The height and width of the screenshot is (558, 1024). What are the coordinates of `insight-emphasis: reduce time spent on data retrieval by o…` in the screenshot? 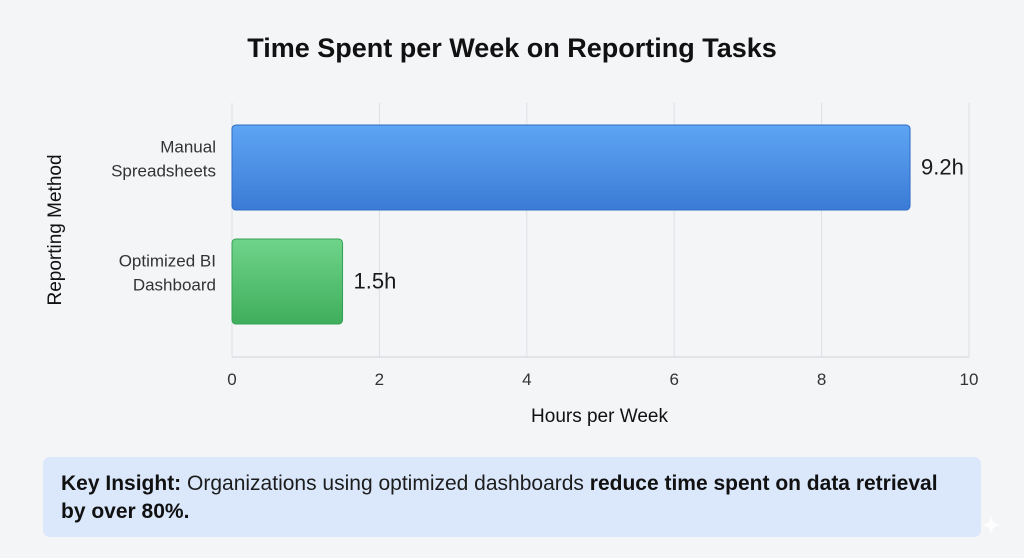 It's located at (499, 497).